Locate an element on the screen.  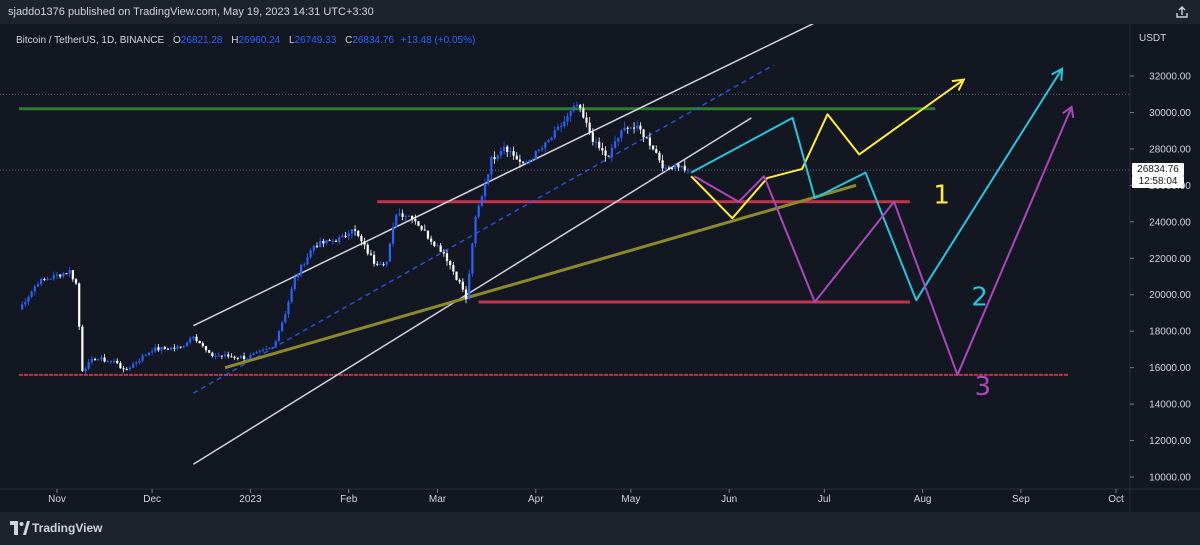
x-tick-label: Feb is located at coordinates (349, 499).